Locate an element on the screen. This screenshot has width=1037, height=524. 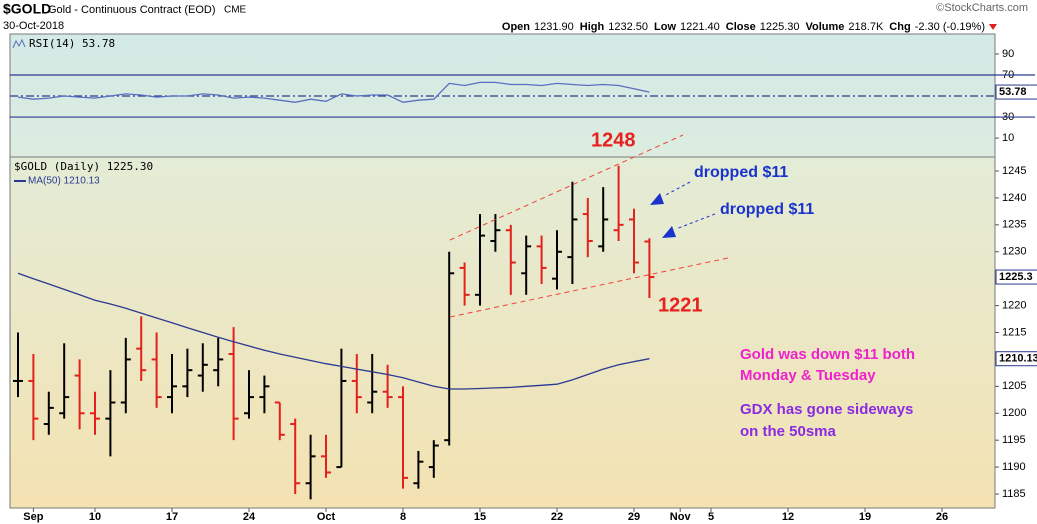
x-tick-label: 22 is located at coordinates (557, 517).